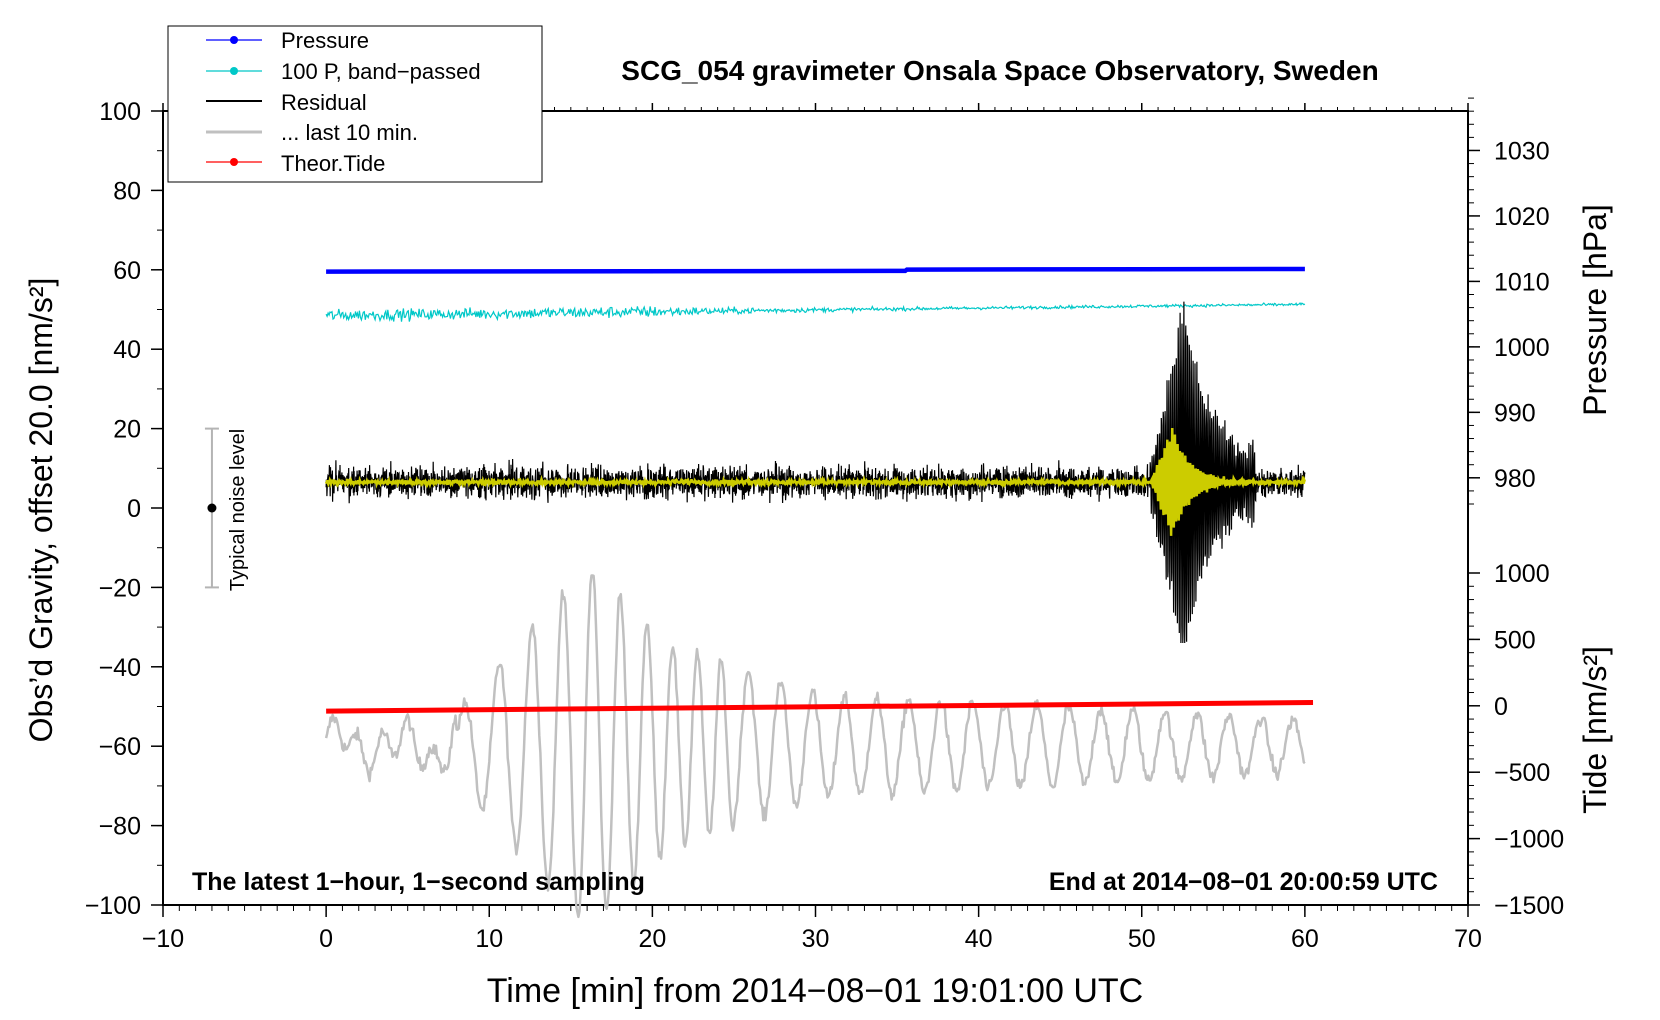 The width and height of the screenshot is (1660, 1020). Describe the element at coordinates (1468, 939) in the screenshot. I see `x-tick-label: 70` at that location.